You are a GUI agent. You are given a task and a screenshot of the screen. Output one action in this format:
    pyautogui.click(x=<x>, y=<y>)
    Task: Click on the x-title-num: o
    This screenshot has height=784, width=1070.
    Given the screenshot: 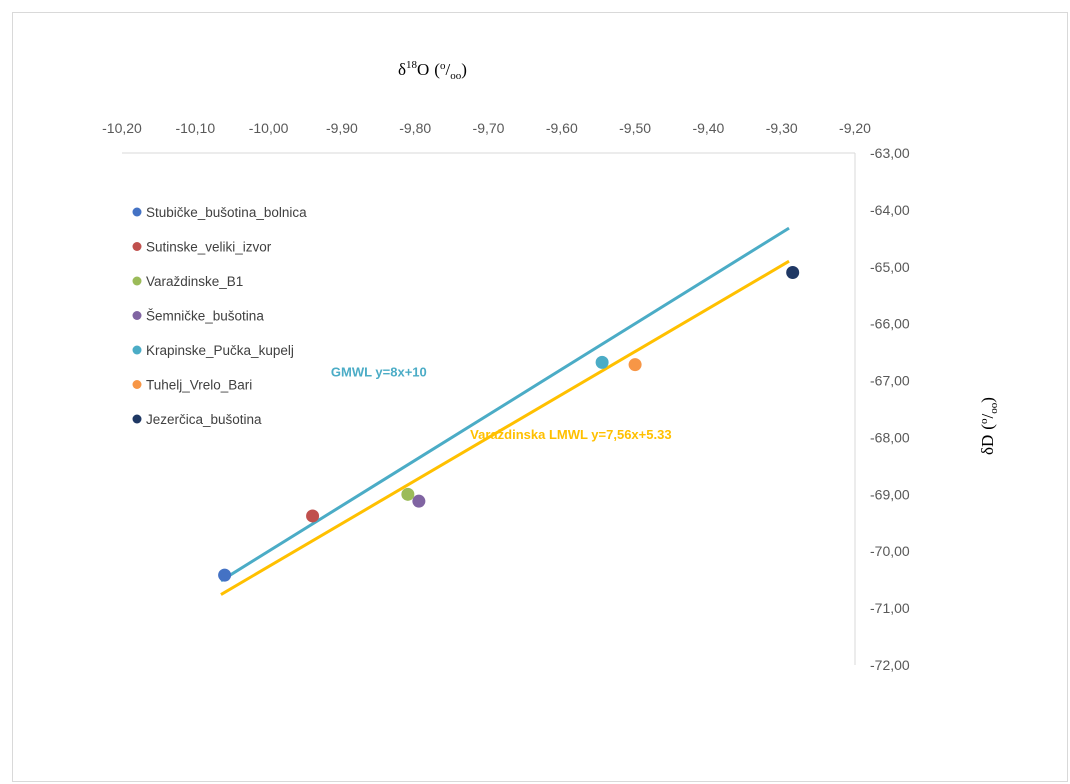 What is the action you would take?
    pyautogui.click(x=443, y=66)
    